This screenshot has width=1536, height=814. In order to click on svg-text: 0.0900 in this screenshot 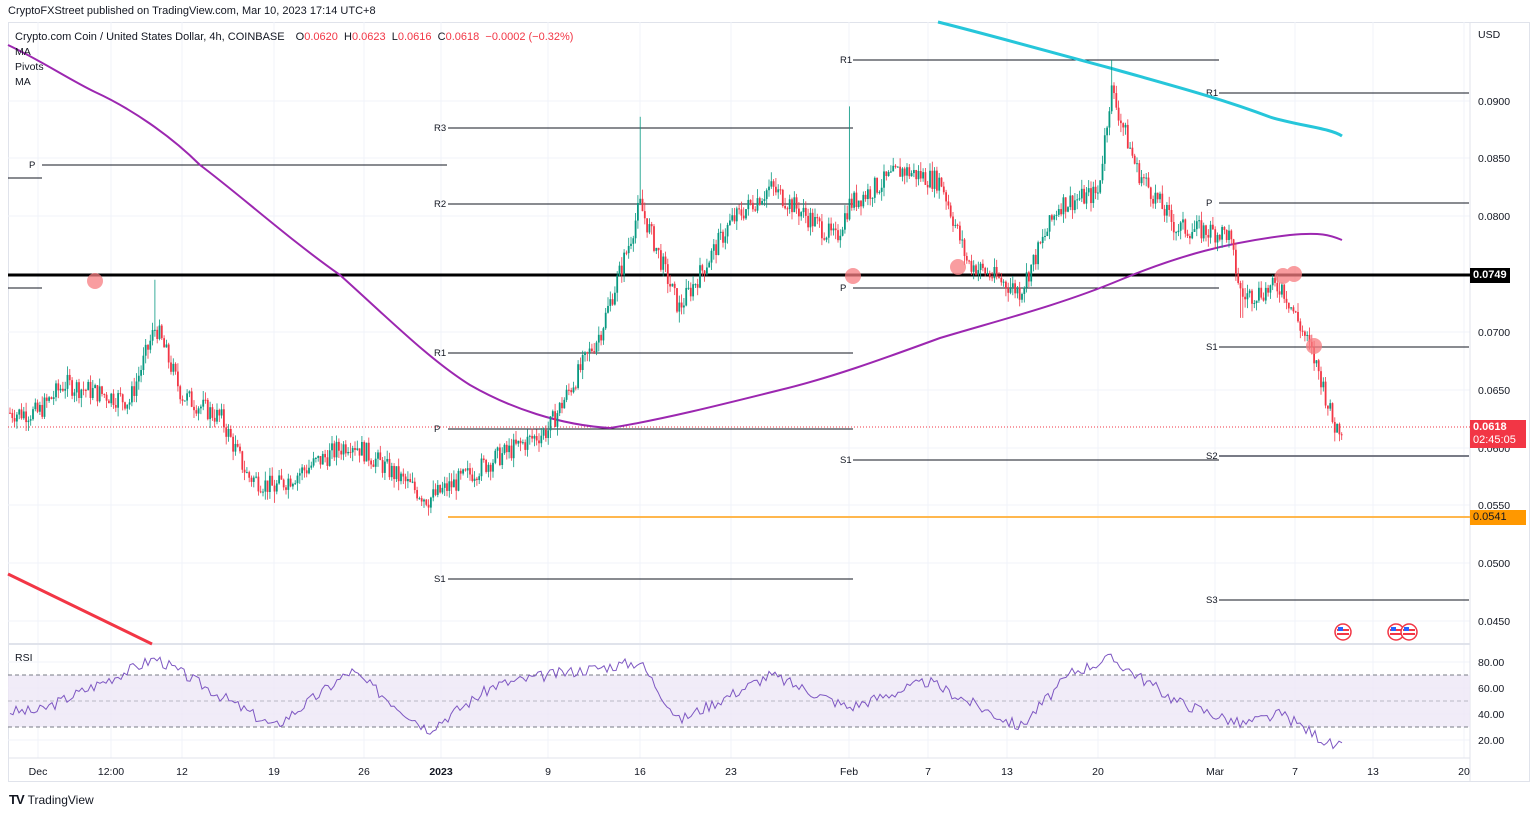, I will do `click(1494, 102)`.